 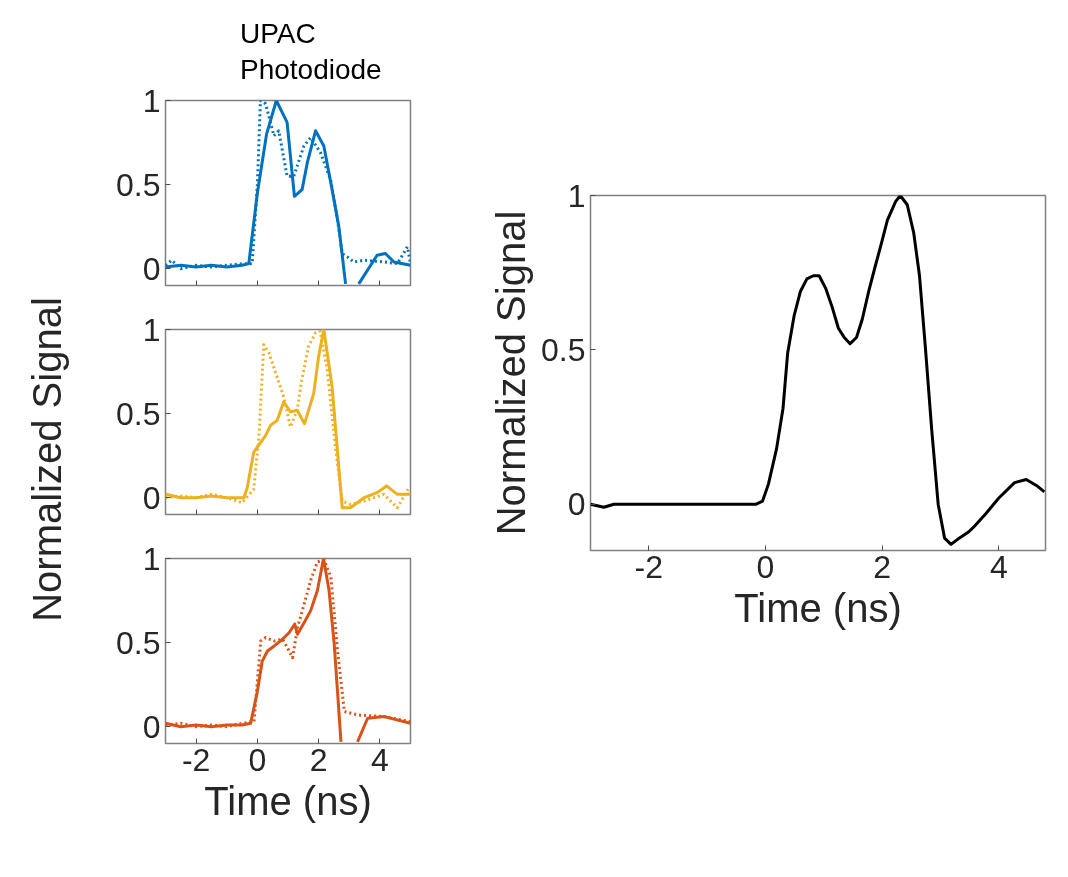 What do you see at coordinates (288, 419) in the screenshot?
I see `line-series` at bounding box center [288, 419].